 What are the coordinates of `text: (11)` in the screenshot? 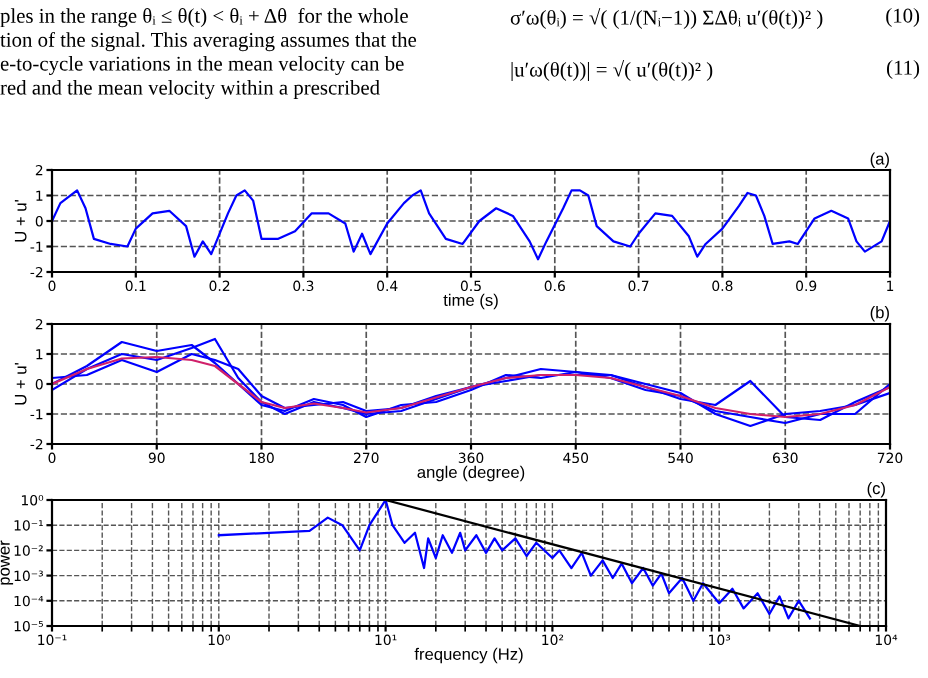 It's located at (903, 69).